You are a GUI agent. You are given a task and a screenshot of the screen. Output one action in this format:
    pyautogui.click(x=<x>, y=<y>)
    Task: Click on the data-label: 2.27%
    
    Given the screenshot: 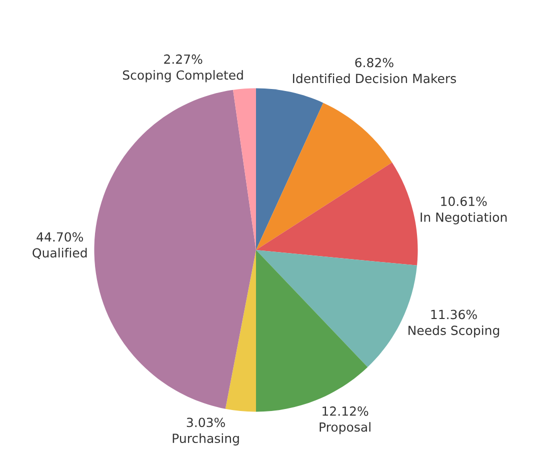 What is the action you would take?
    pyautogui.click(x=183, y=59)
    